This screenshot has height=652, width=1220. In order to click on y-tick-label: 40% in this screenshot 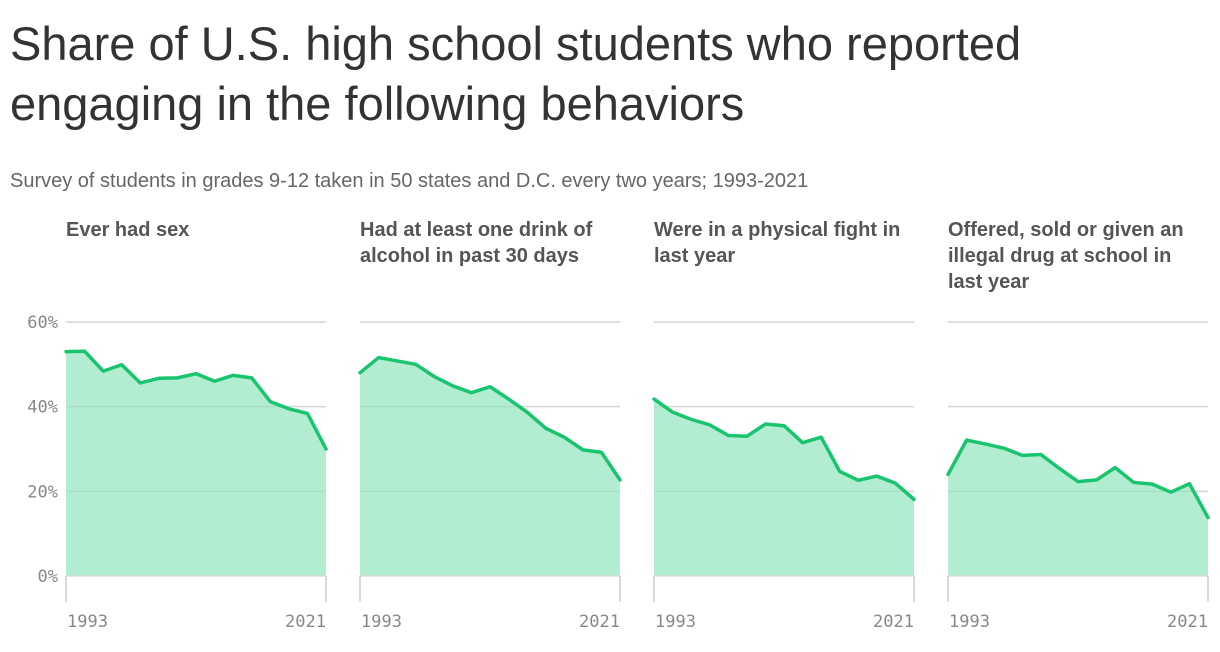, I will do `click(42, 408)`.